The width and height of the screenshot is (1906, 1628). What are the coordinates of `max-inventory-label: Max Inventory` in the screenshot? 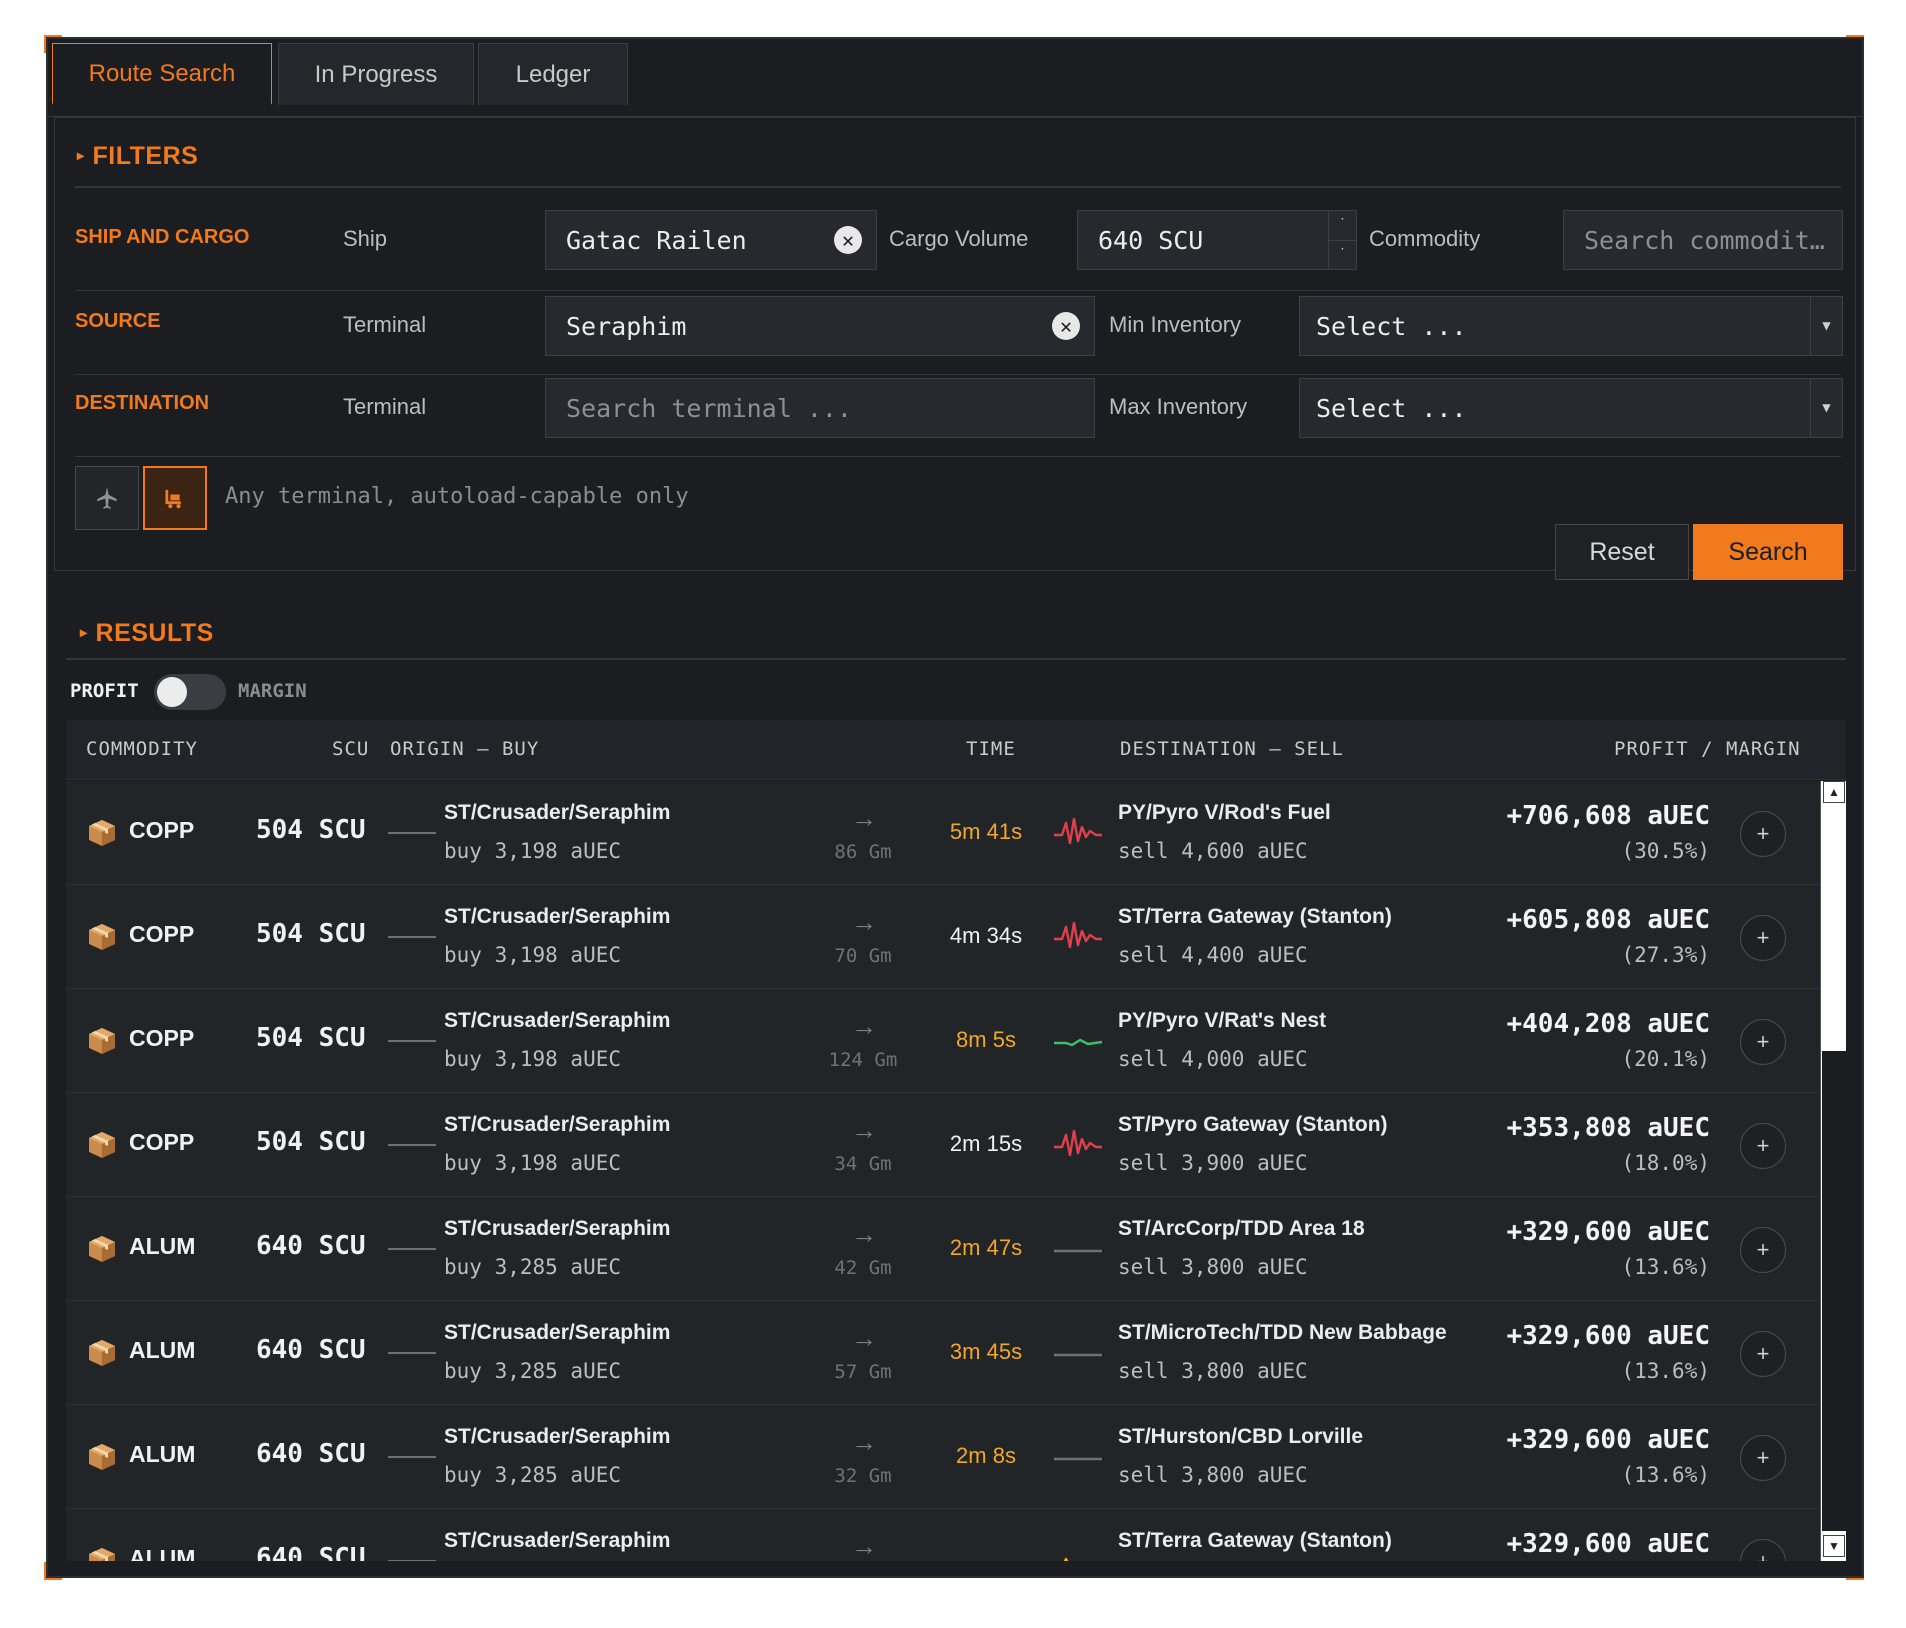 It's located at (1178, 406).